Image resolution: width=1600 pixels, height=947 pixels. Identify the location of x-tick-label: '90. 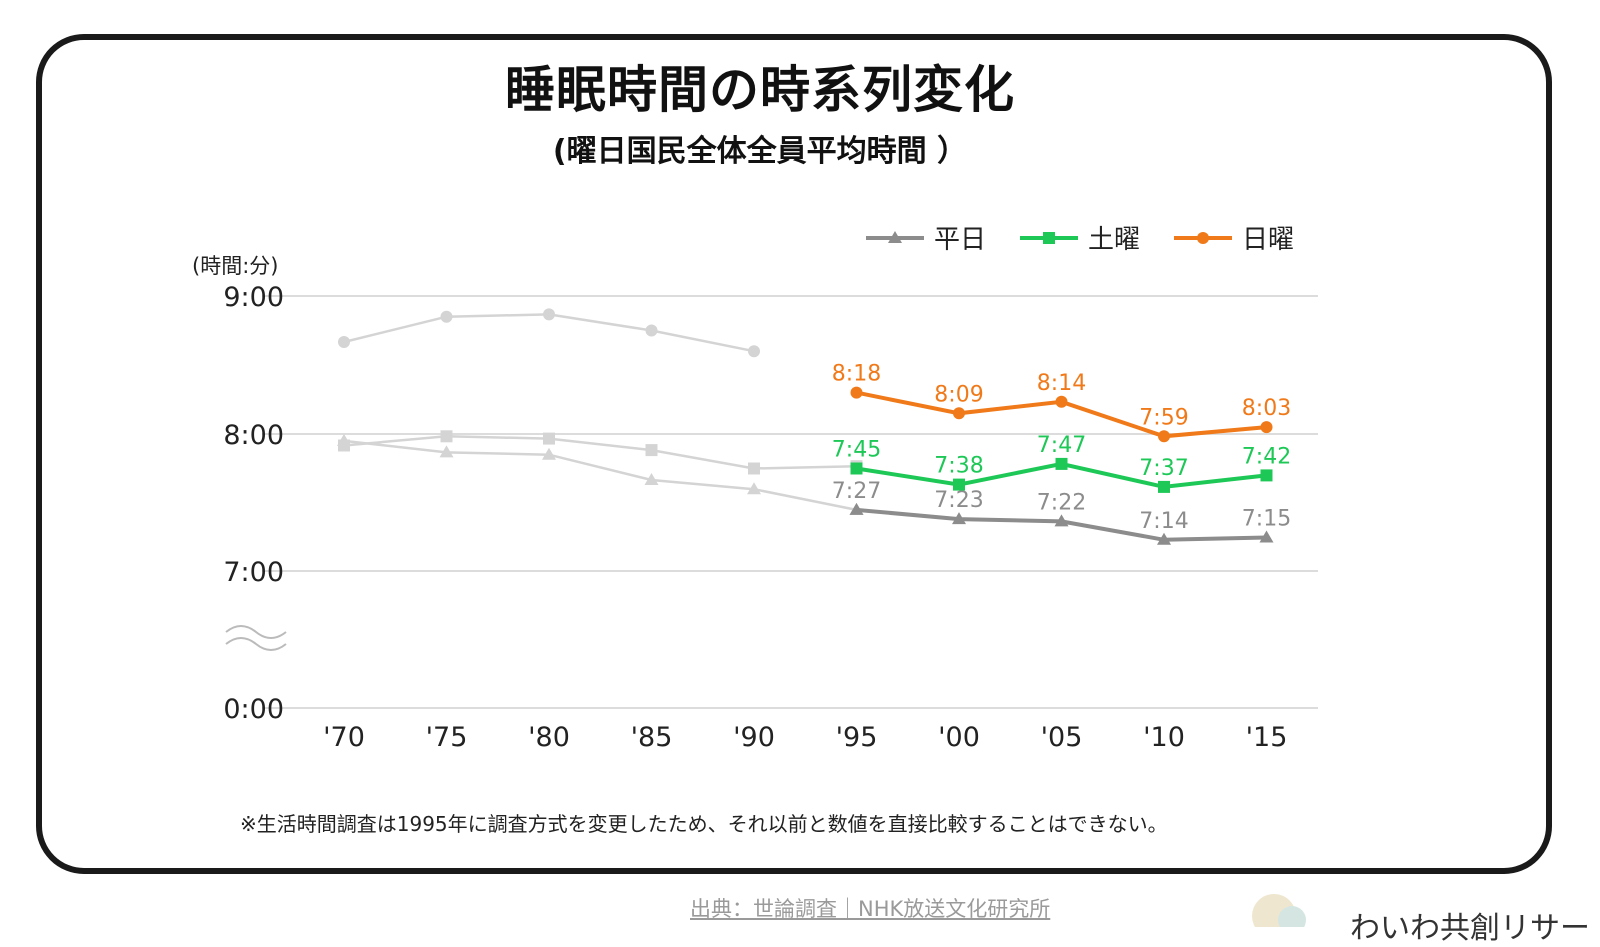
(754, 737).